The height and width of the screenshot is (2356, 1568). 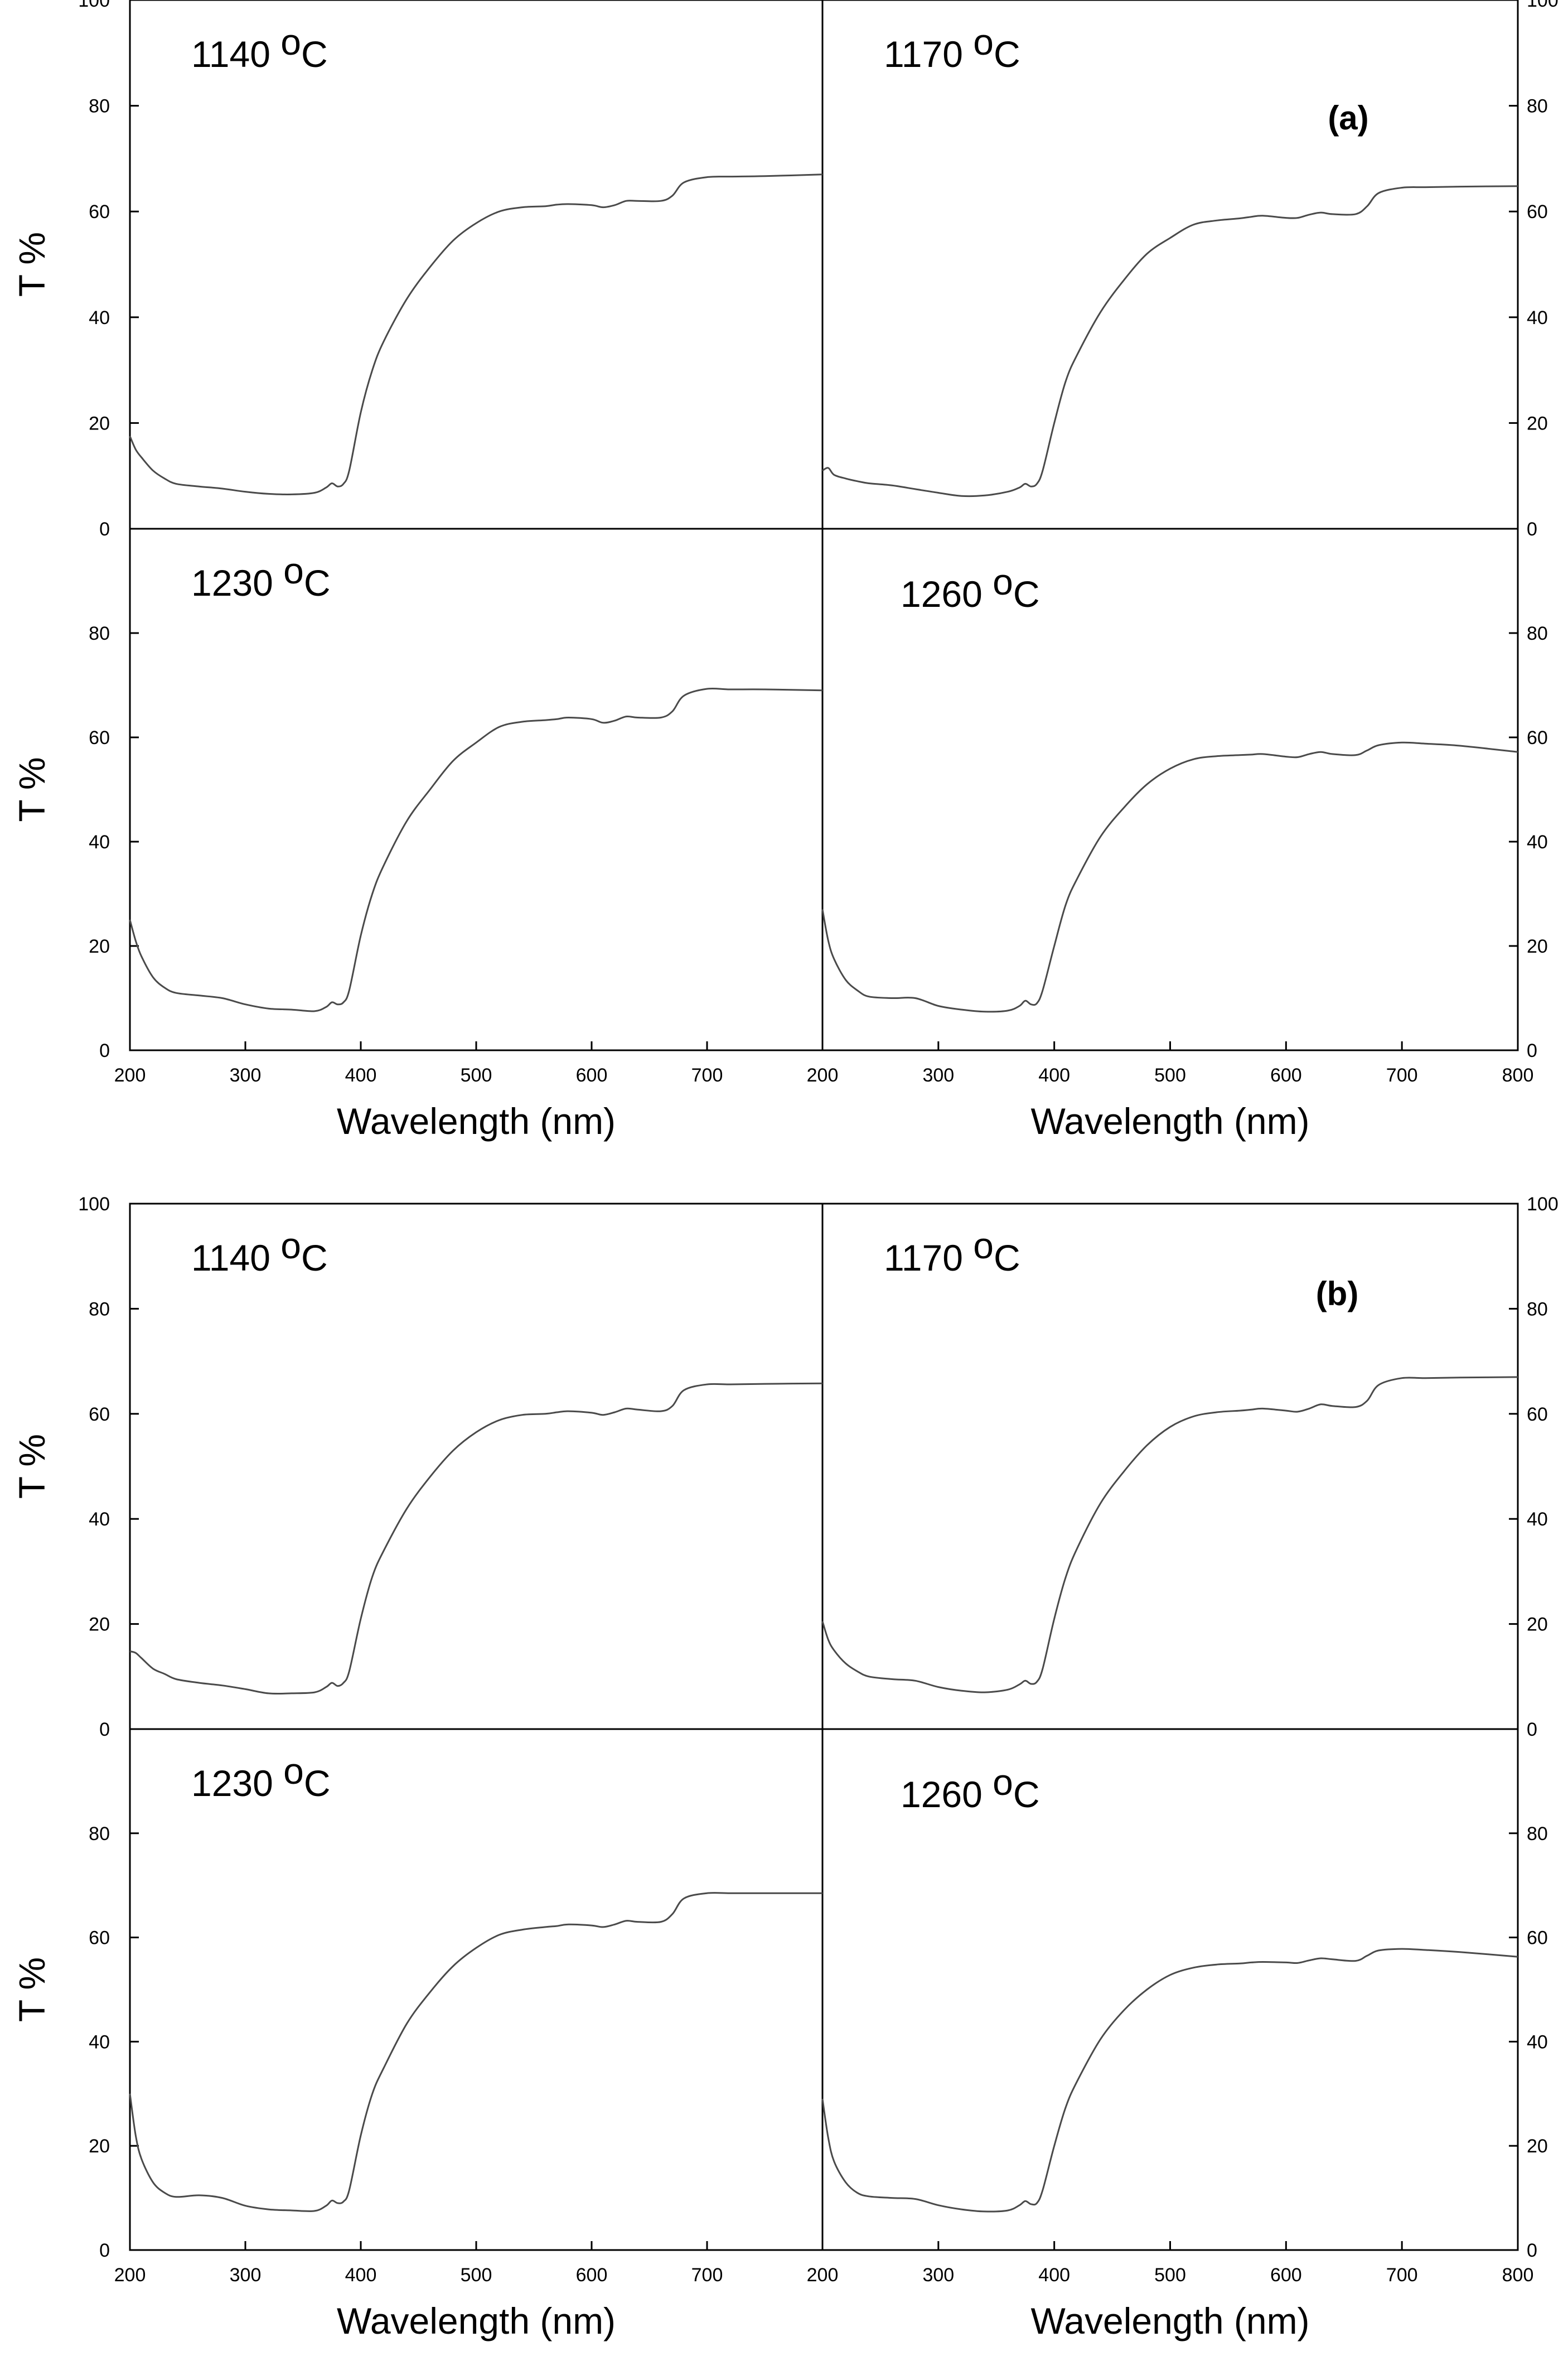 What do you see at coordinates (1337, 1293) in the screenshot?
I see `figure-label: (b)` at bounding box center [1337, 1293].